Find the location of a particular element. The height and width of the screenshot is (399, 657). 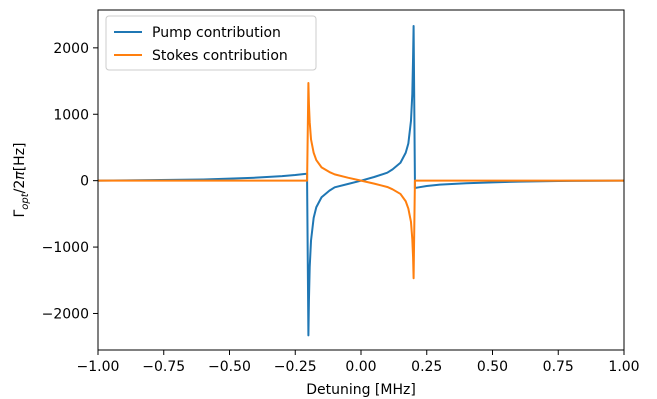

y-label-units: [Hz] is located at coordinates (20, 156).